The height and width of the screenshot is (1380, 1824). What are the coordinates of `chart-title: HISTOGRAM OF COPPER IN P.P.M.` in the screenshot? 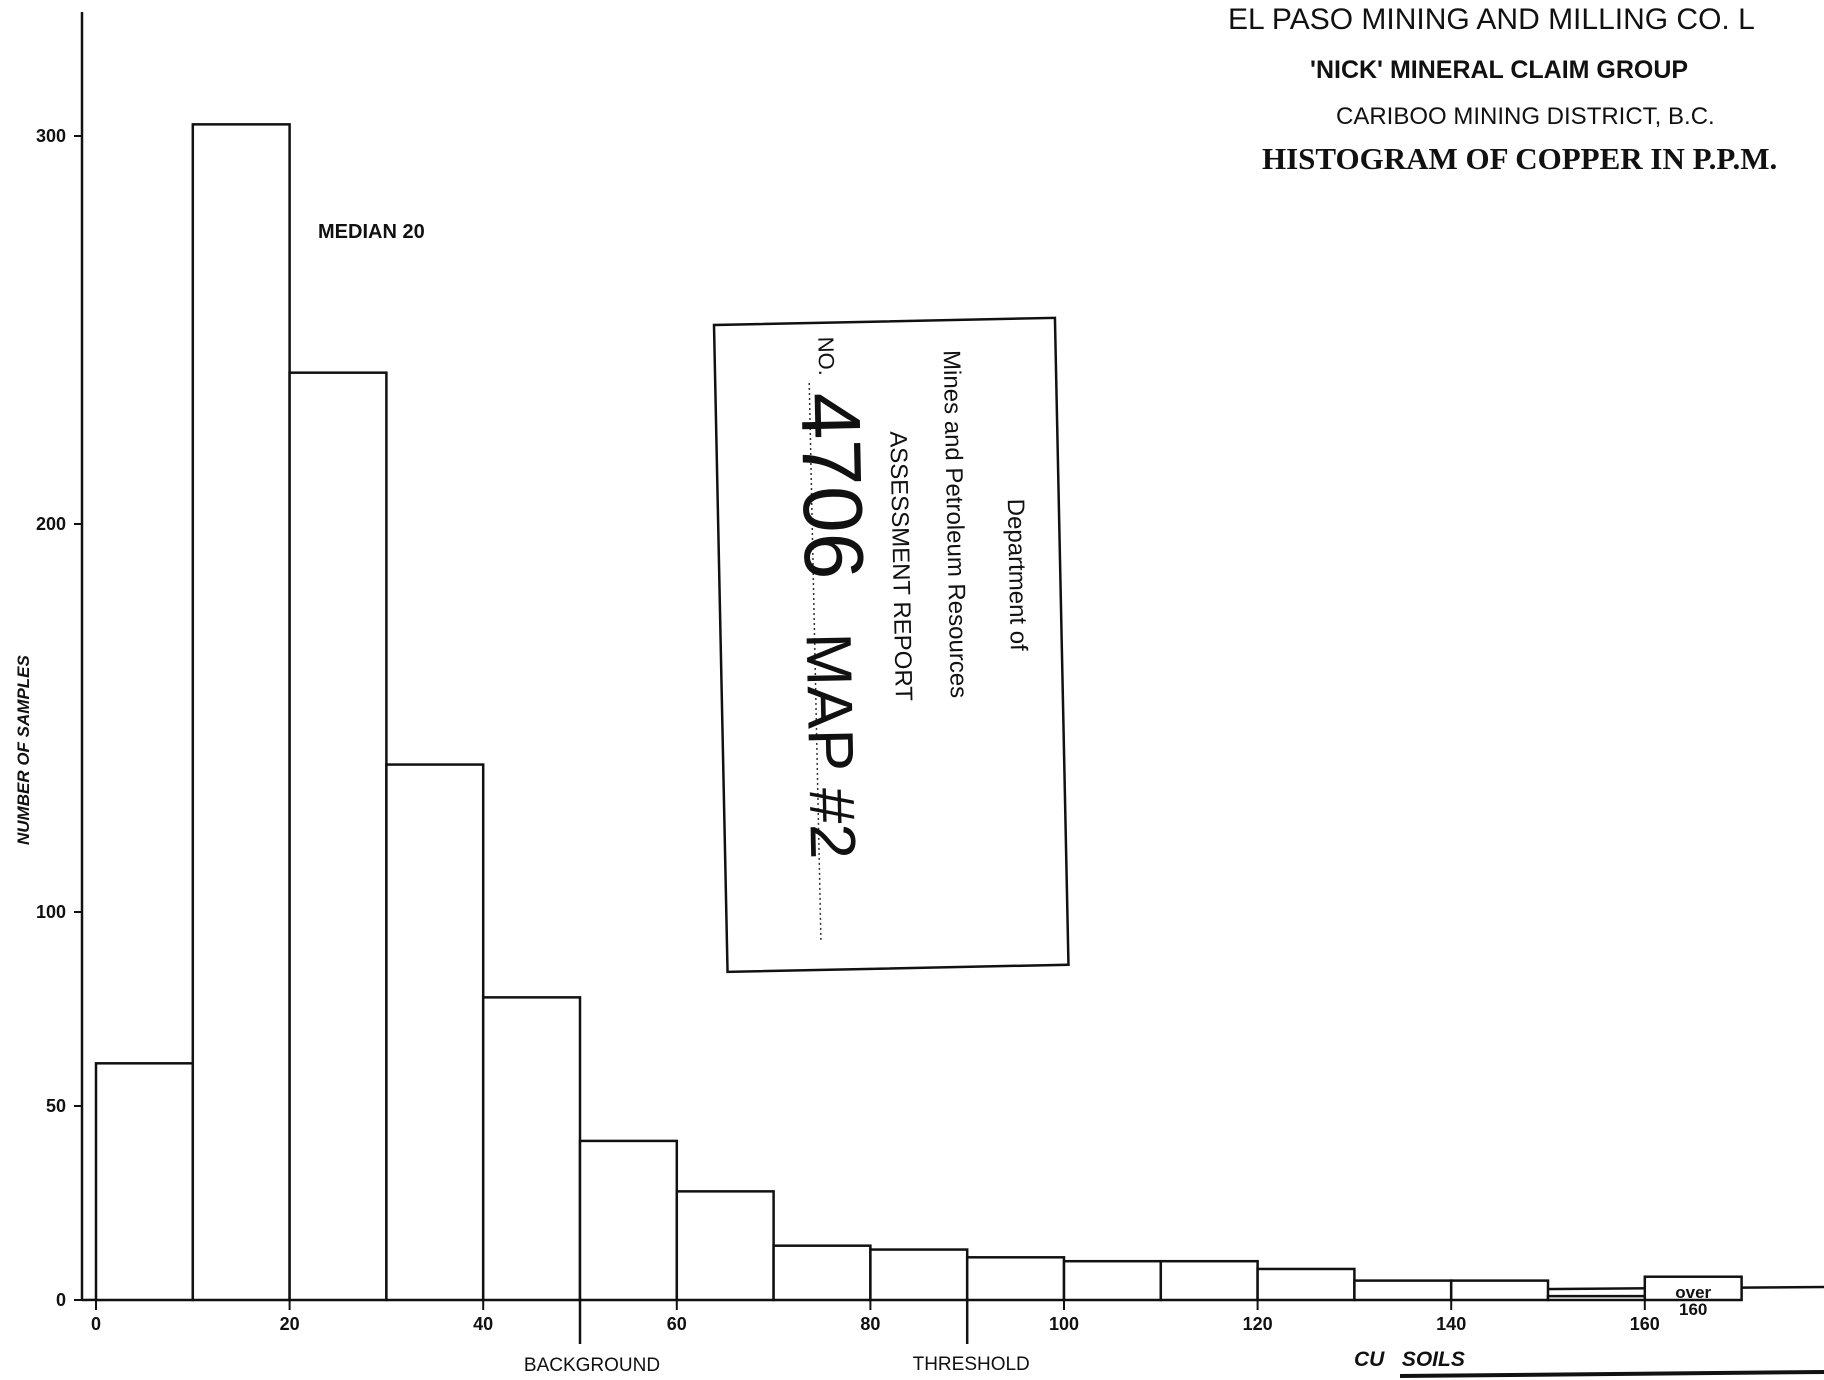 It's located at (1519, 158).